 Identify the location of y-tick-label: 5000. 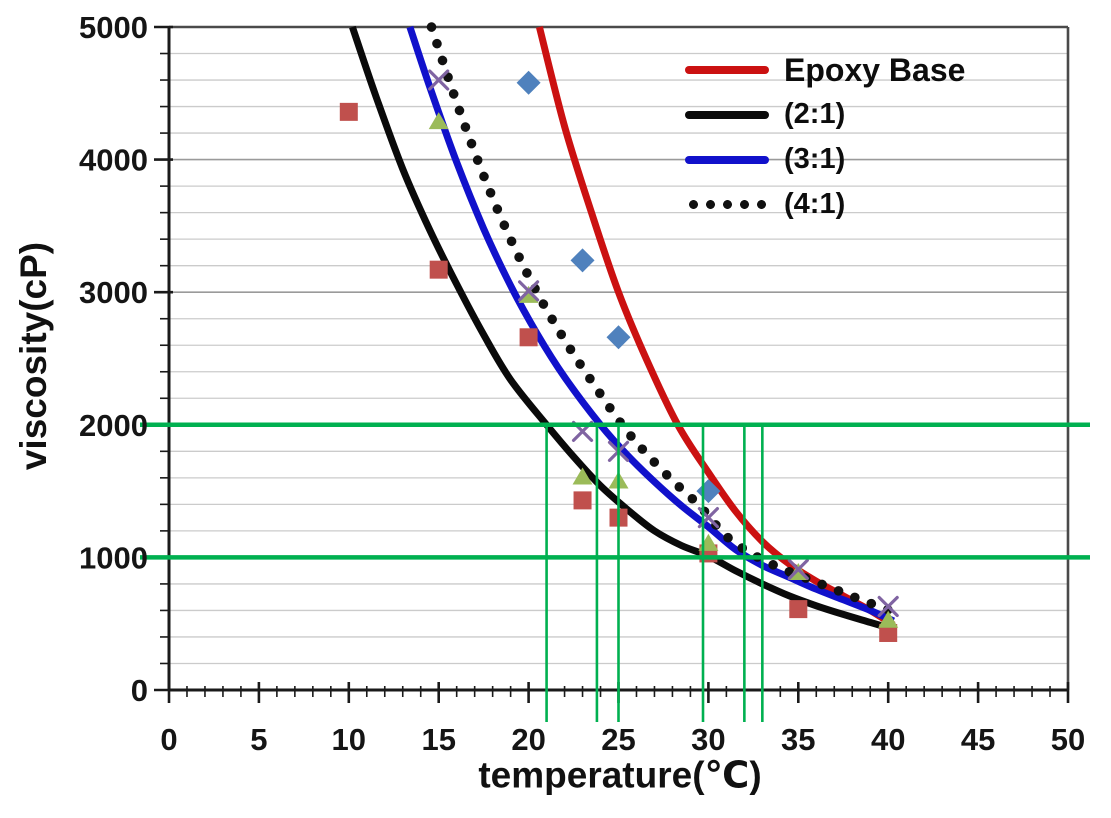
(113, 27).